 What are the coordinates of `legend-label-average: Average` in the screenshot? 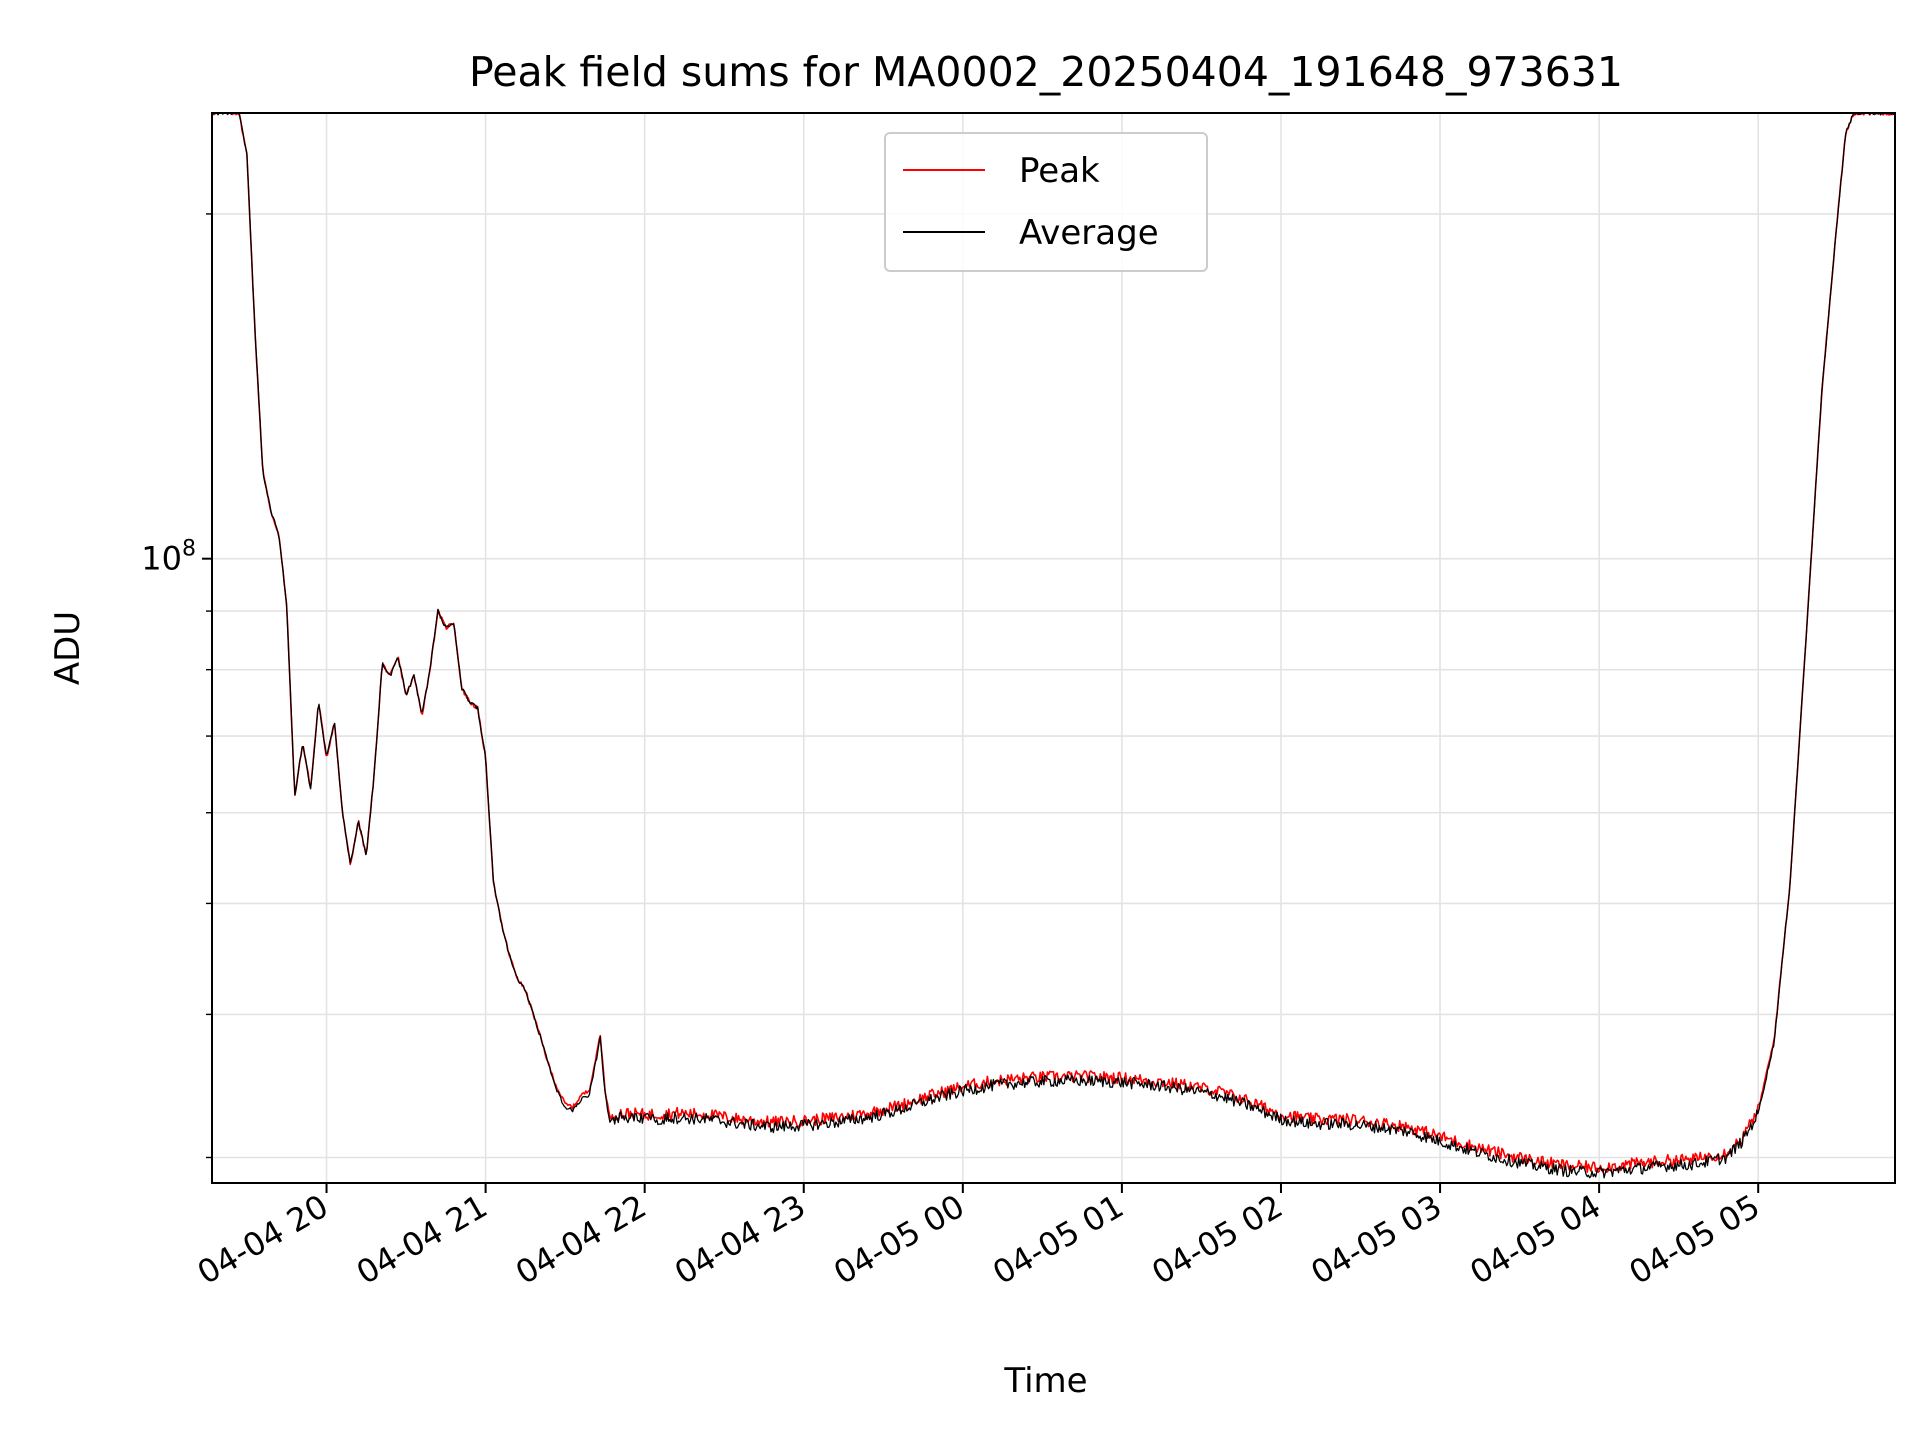 It's located at (1089, 233).